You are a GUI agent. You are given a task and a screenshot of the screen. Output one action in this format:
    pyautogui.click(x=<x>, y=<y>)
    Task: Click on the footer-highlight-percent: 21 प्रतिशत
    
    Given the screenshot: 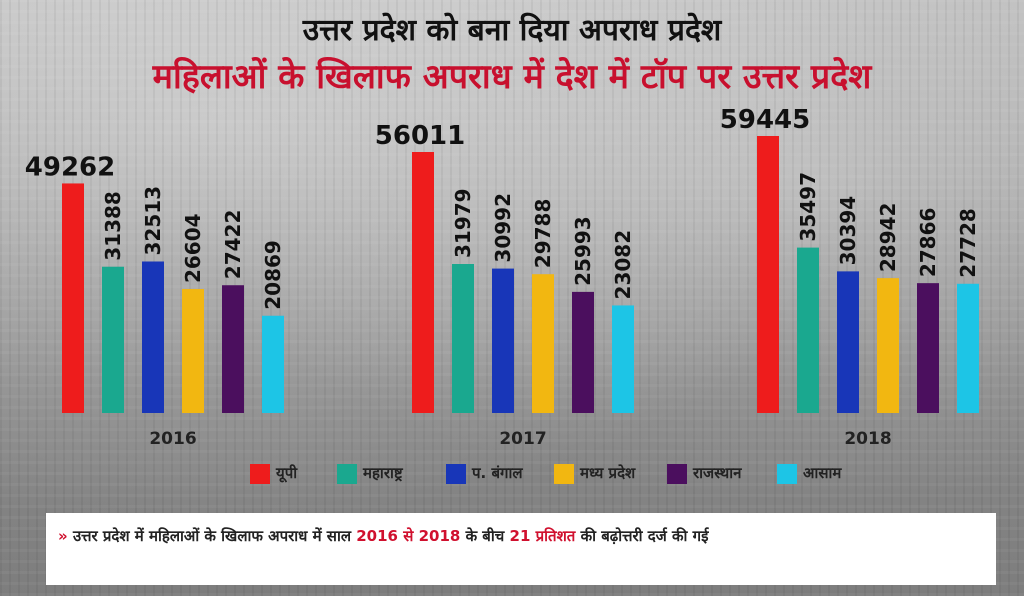 What is the action you would take?
    pyautogui.click(x=542, y=536)
    